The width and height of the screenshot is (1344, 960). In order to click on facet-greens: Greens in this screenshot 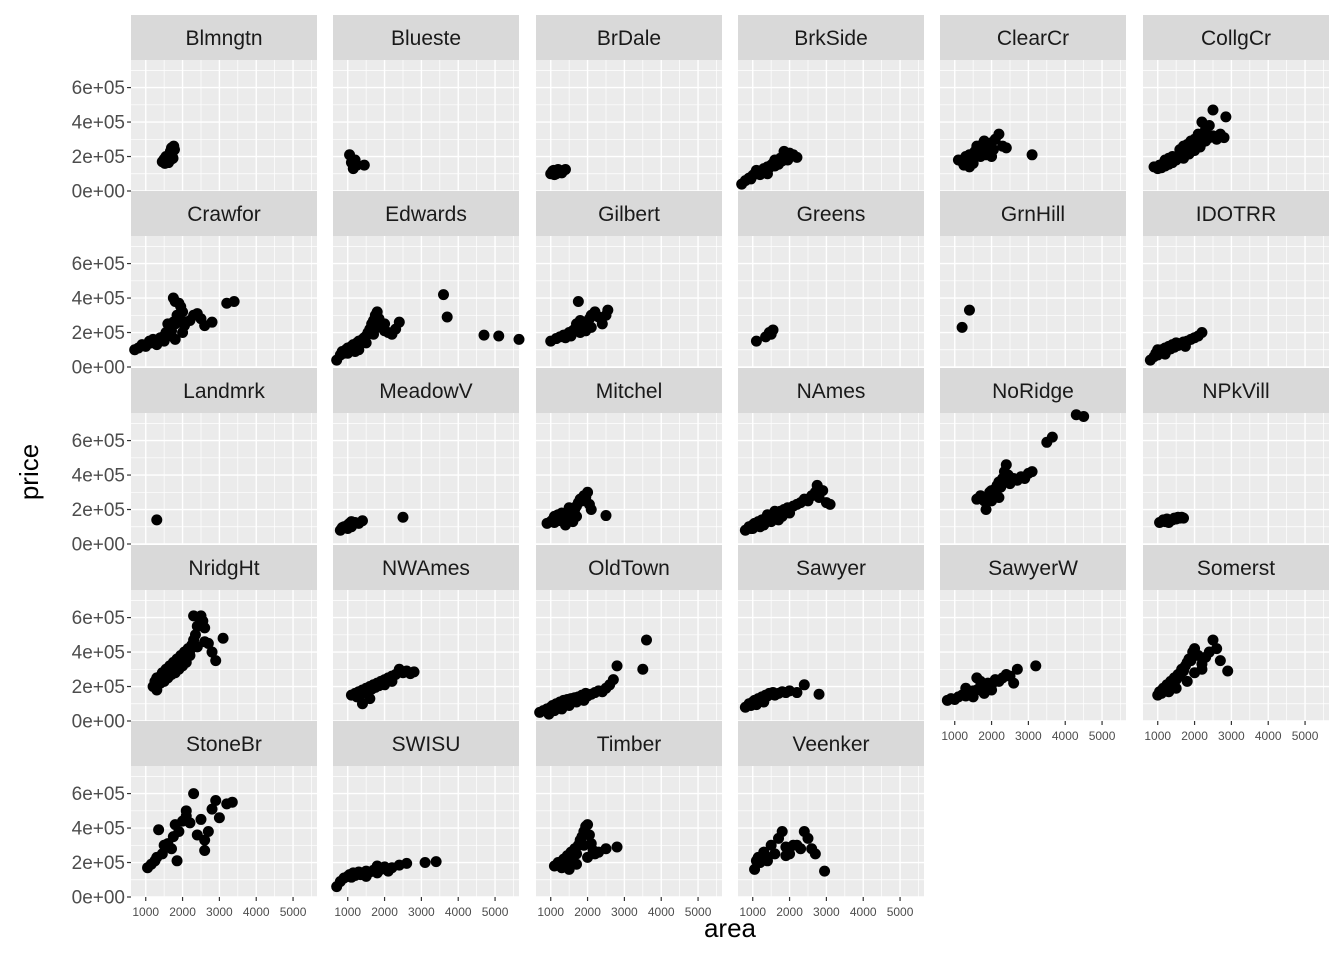, I will do `click(831, 279)`.